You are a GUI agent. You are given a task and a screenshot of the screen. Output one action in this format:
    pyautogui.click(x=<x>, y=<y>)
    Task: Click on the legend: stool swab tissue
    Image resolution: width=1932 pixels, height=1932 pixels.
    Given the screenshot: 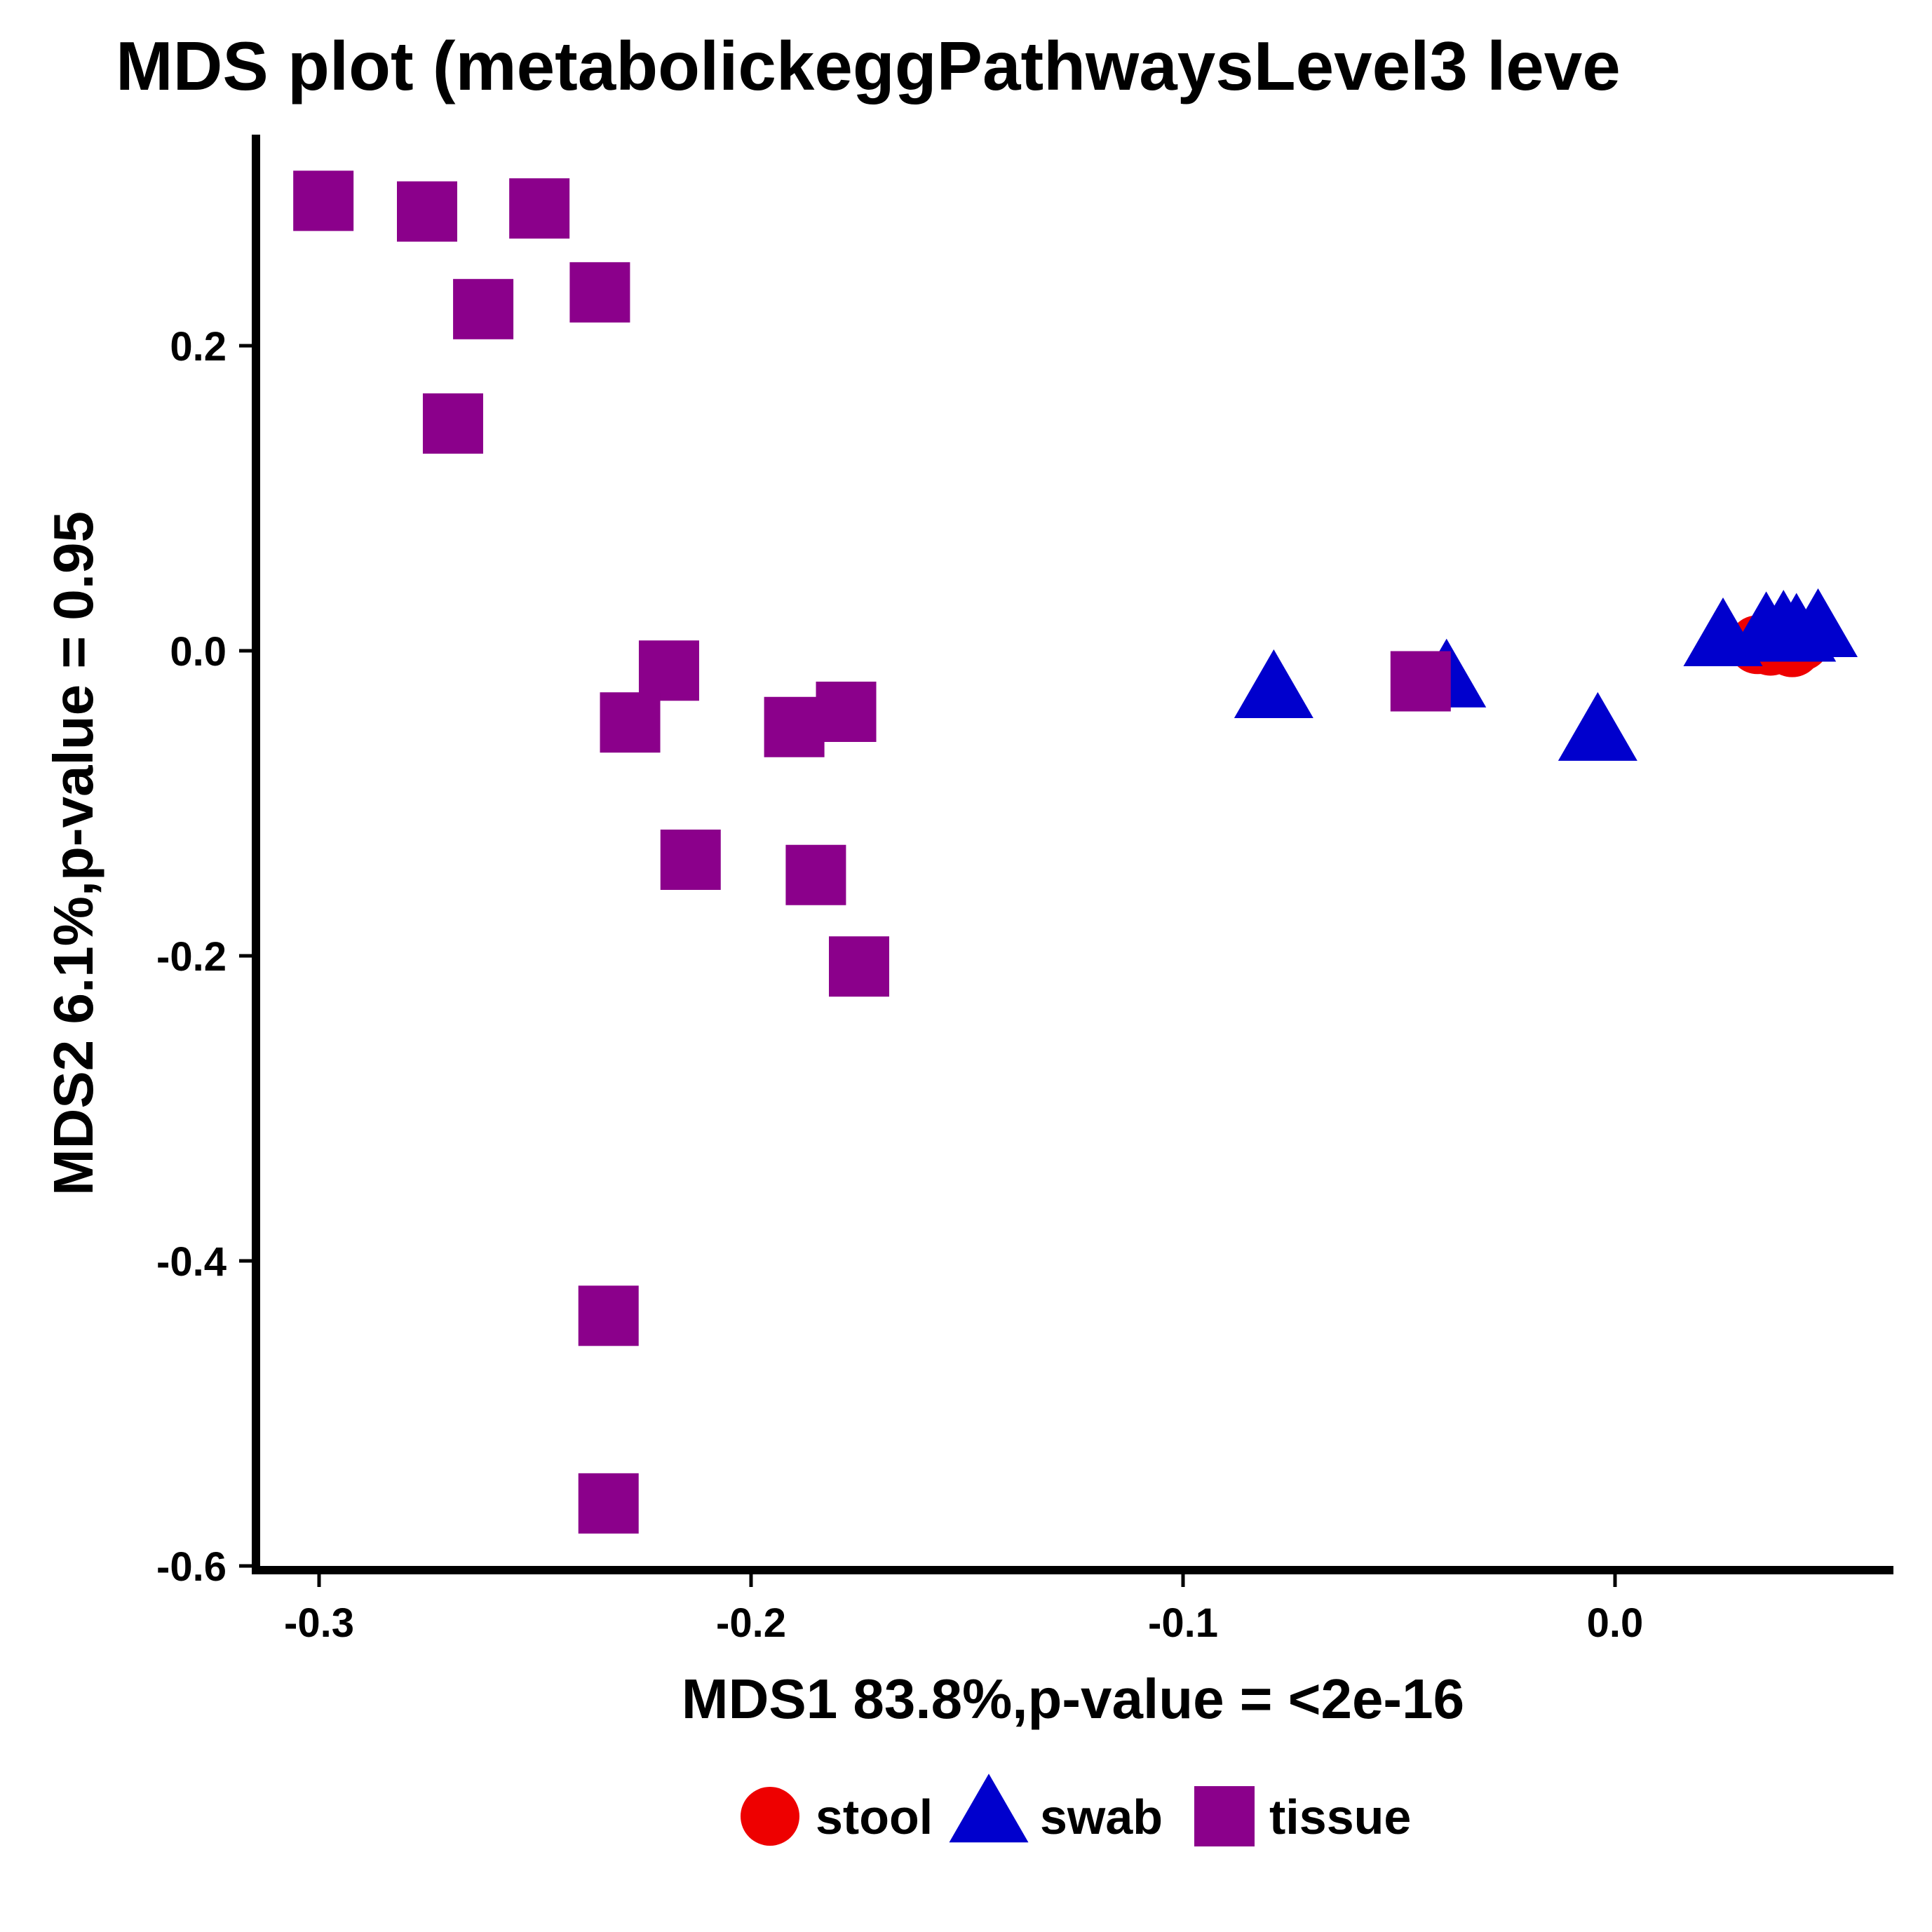 What is the action you would take?
    pyautogui.click(x=1076, y=1810)
    